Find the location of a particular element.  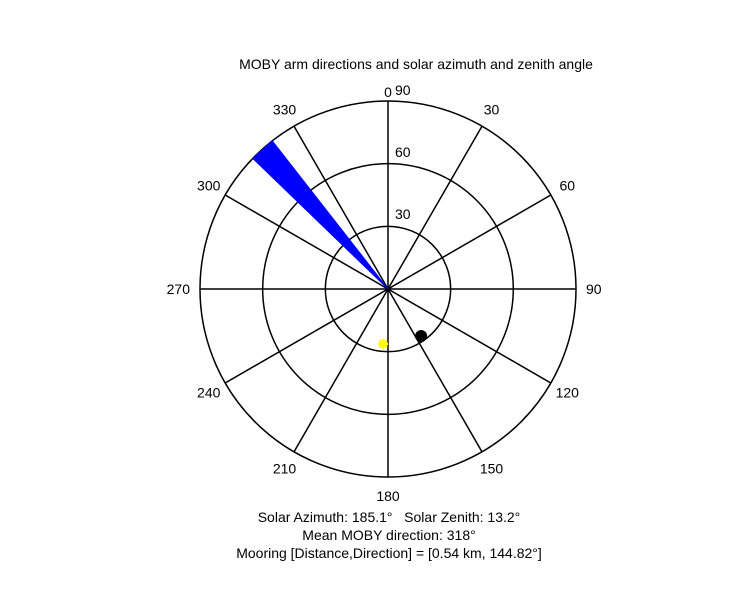

azimuth-label-180: 180 is located at coordinates (388, 496).